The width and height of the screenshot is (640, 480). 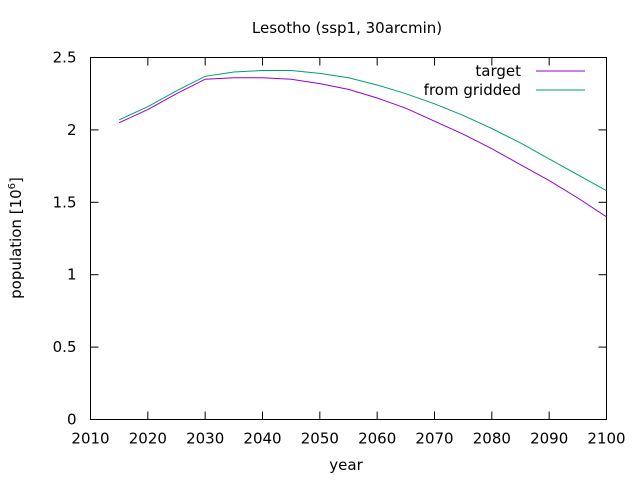 I want to click on y-axis-label-exponent: 6, so click(x=12, y=186).